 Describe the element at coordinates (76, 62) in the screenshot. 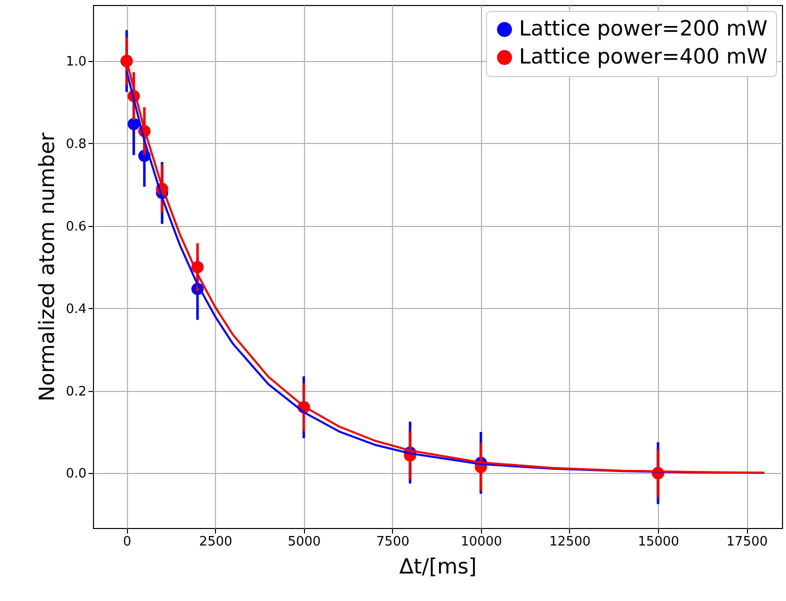

I see `y-tick-label: 1.0` at that location.